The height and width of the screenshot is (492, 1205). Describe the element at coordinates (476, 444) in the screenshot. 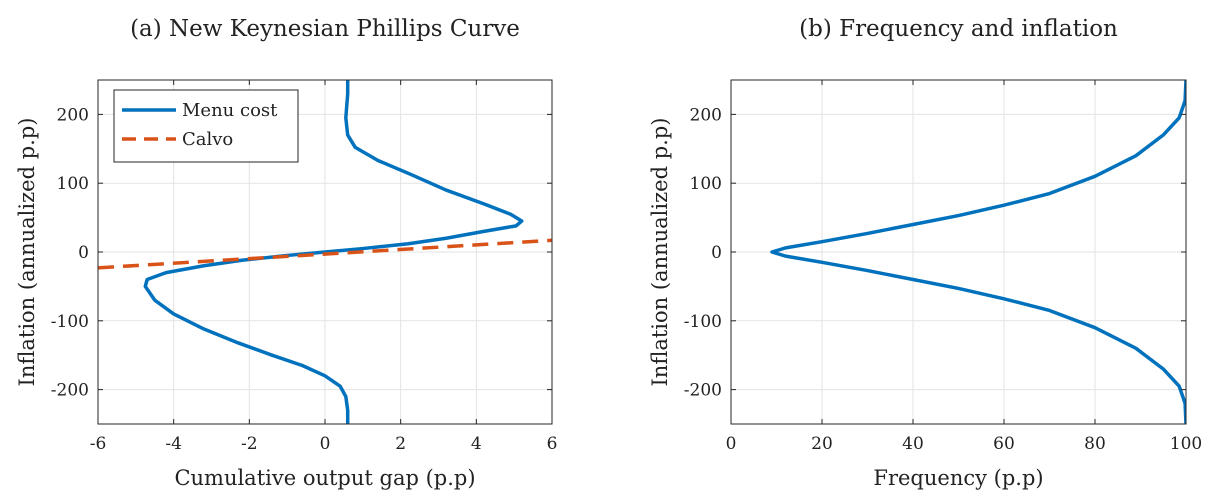

I see `x-tick-label: 4` at that location.